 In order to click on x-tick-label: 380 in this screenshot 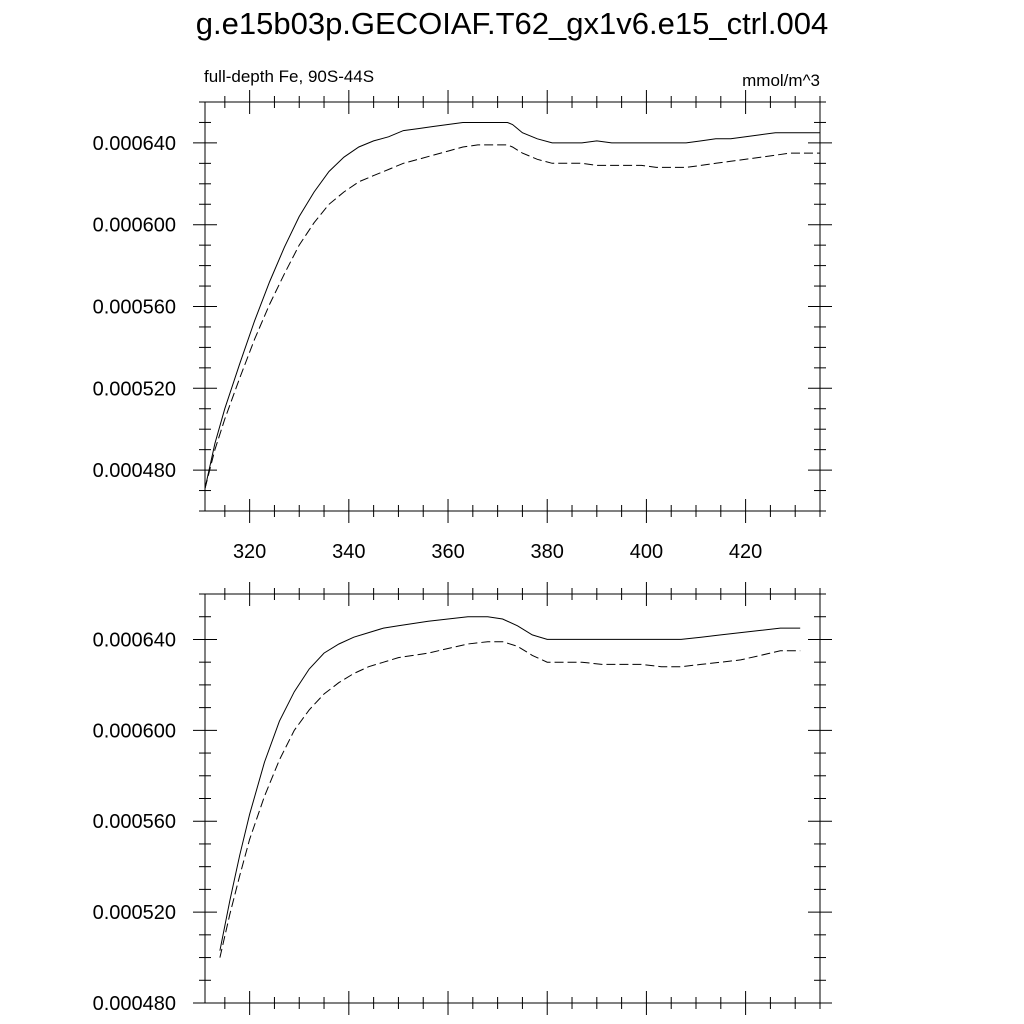, I will do `click(547, 552)`.